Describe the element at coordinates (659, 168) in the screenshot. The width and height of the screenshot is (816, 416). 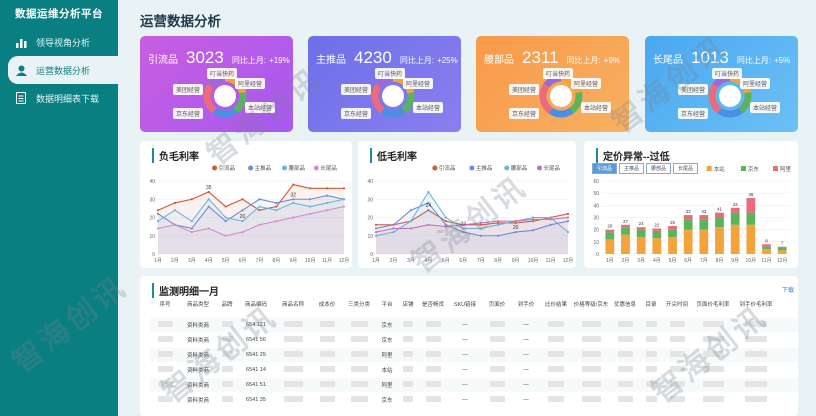
I see `tab-waist: 腰部品` at that location.